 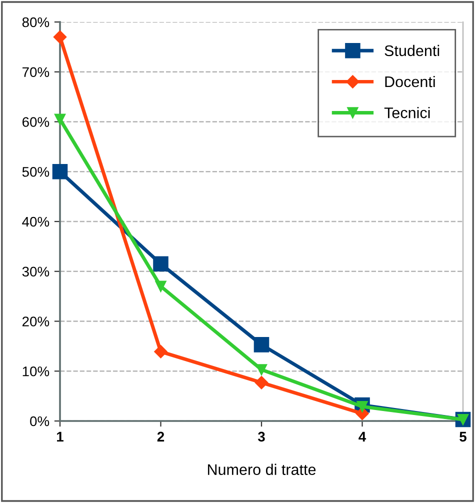 What do you see at coordinates (40, 421) in the screenshot?
I see `y-tick-label: 0%` at bounding box center [40, 421].